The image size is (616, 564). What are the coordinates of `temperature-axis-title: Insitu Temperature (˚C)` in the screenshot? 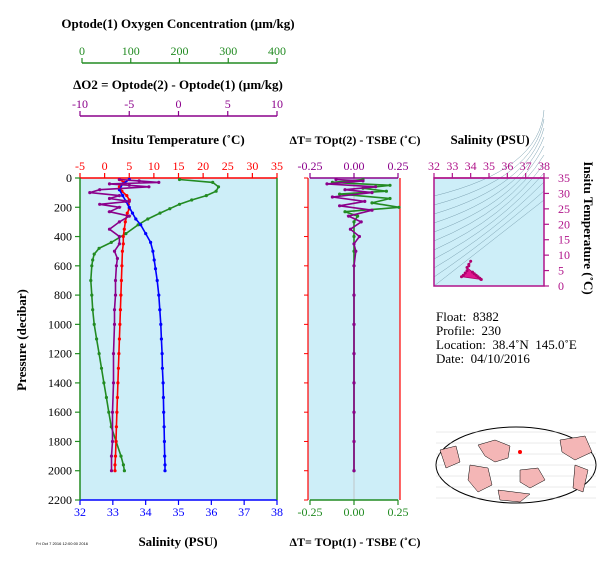 It's located at (177, 139).